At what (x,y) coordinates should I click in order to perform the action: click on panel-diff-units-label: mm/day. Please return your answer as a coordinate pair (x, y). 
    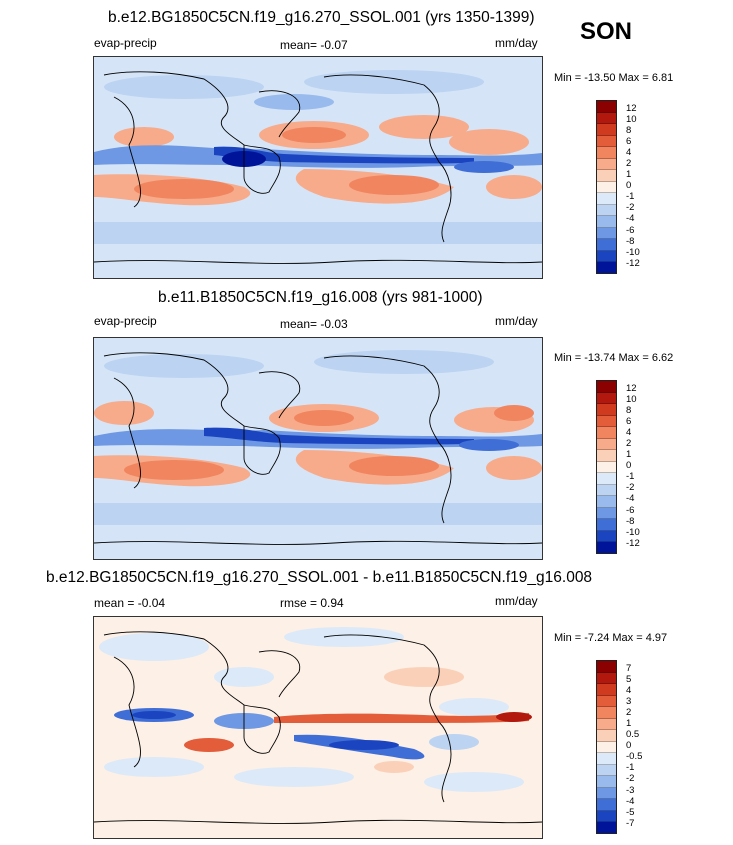
    Looking at the image, I should click on (516, 601).